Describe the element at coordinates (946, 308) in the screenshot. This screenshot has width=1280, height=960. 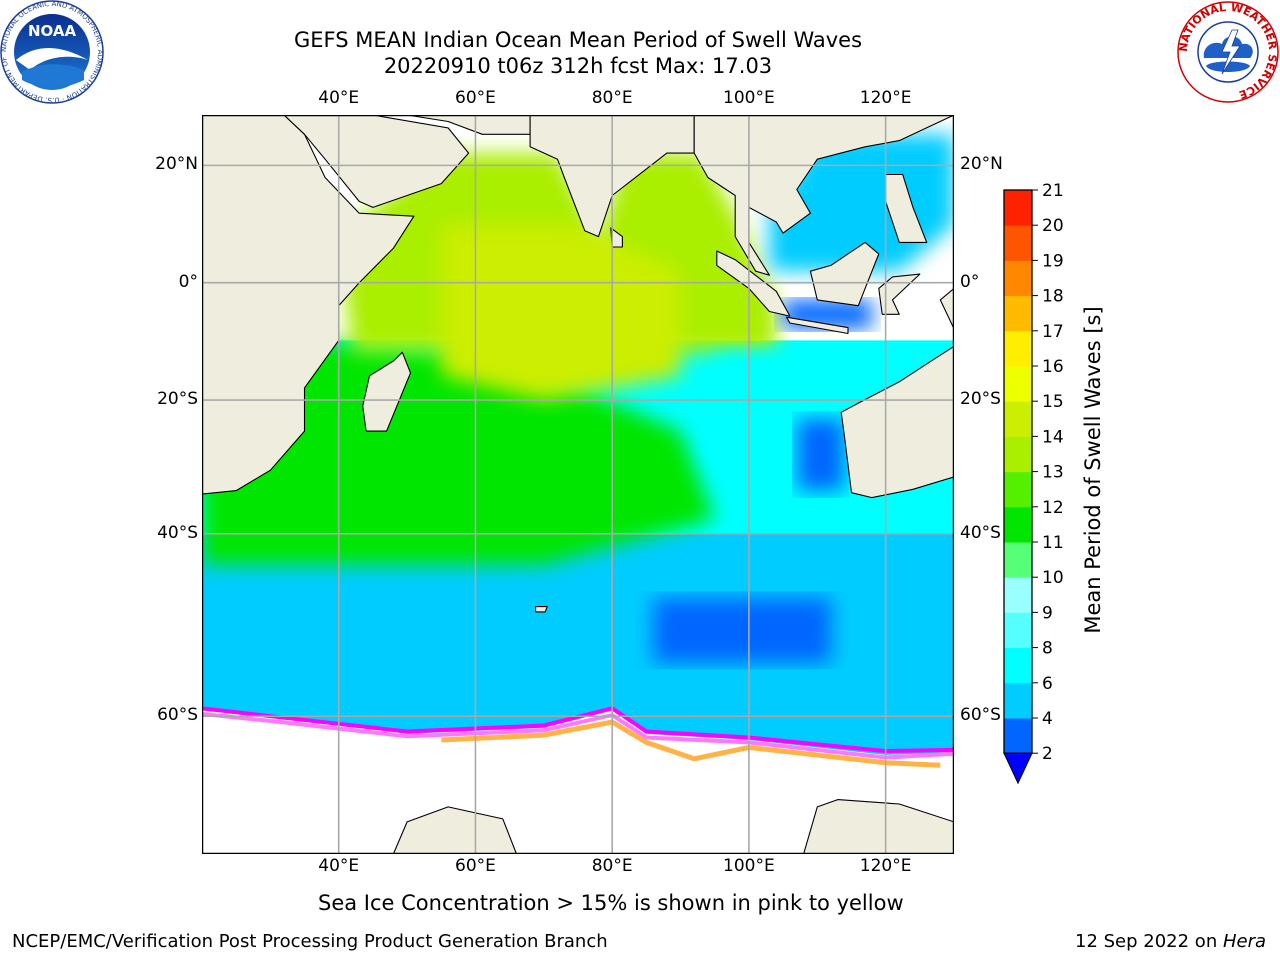
I see `land-new-guinea-west` at that location.